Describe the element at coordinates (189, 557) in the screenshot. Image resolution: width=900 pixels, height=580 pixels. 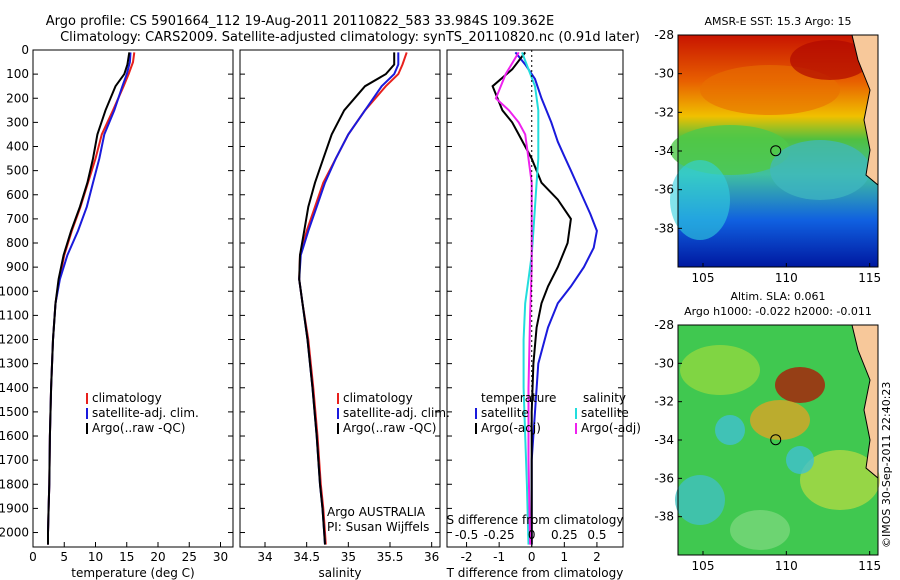
I see `x-tick-label: 25` at that location.